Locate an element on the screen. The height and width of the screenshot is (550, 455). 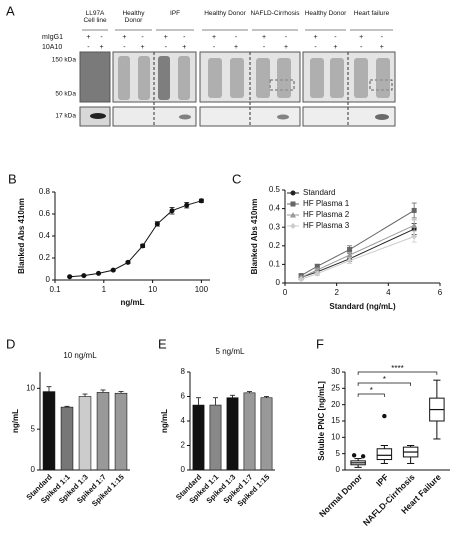
chart-title: 5 ng/mL is located at coordinates (230, 351).